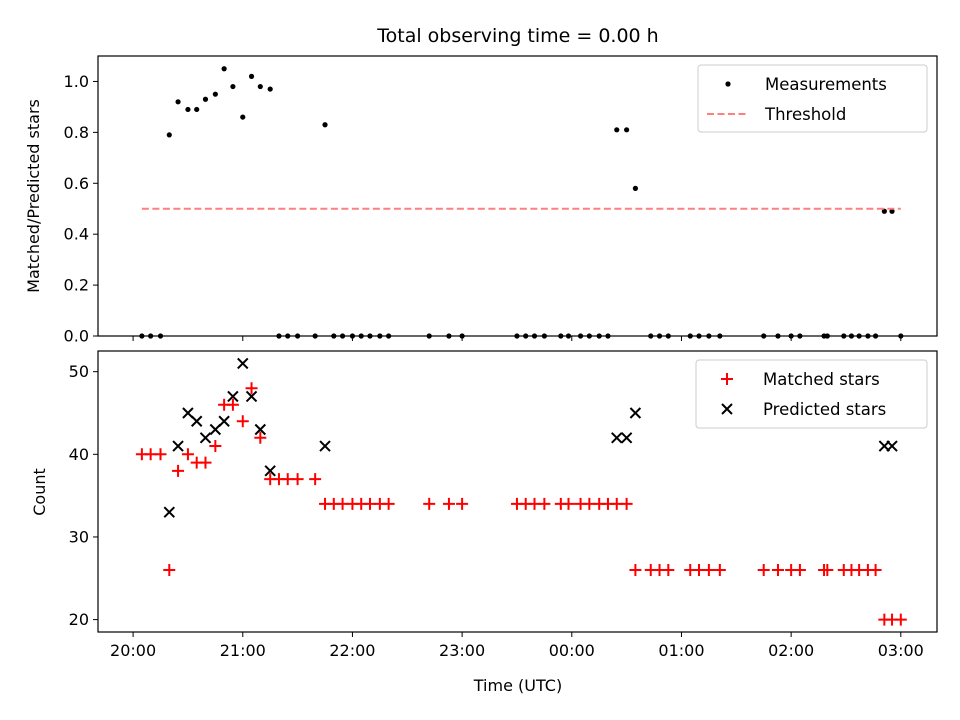 This screenshot has height=720, width=960. I want to click on bottom-ytick-label: 40, so click(79, 454).